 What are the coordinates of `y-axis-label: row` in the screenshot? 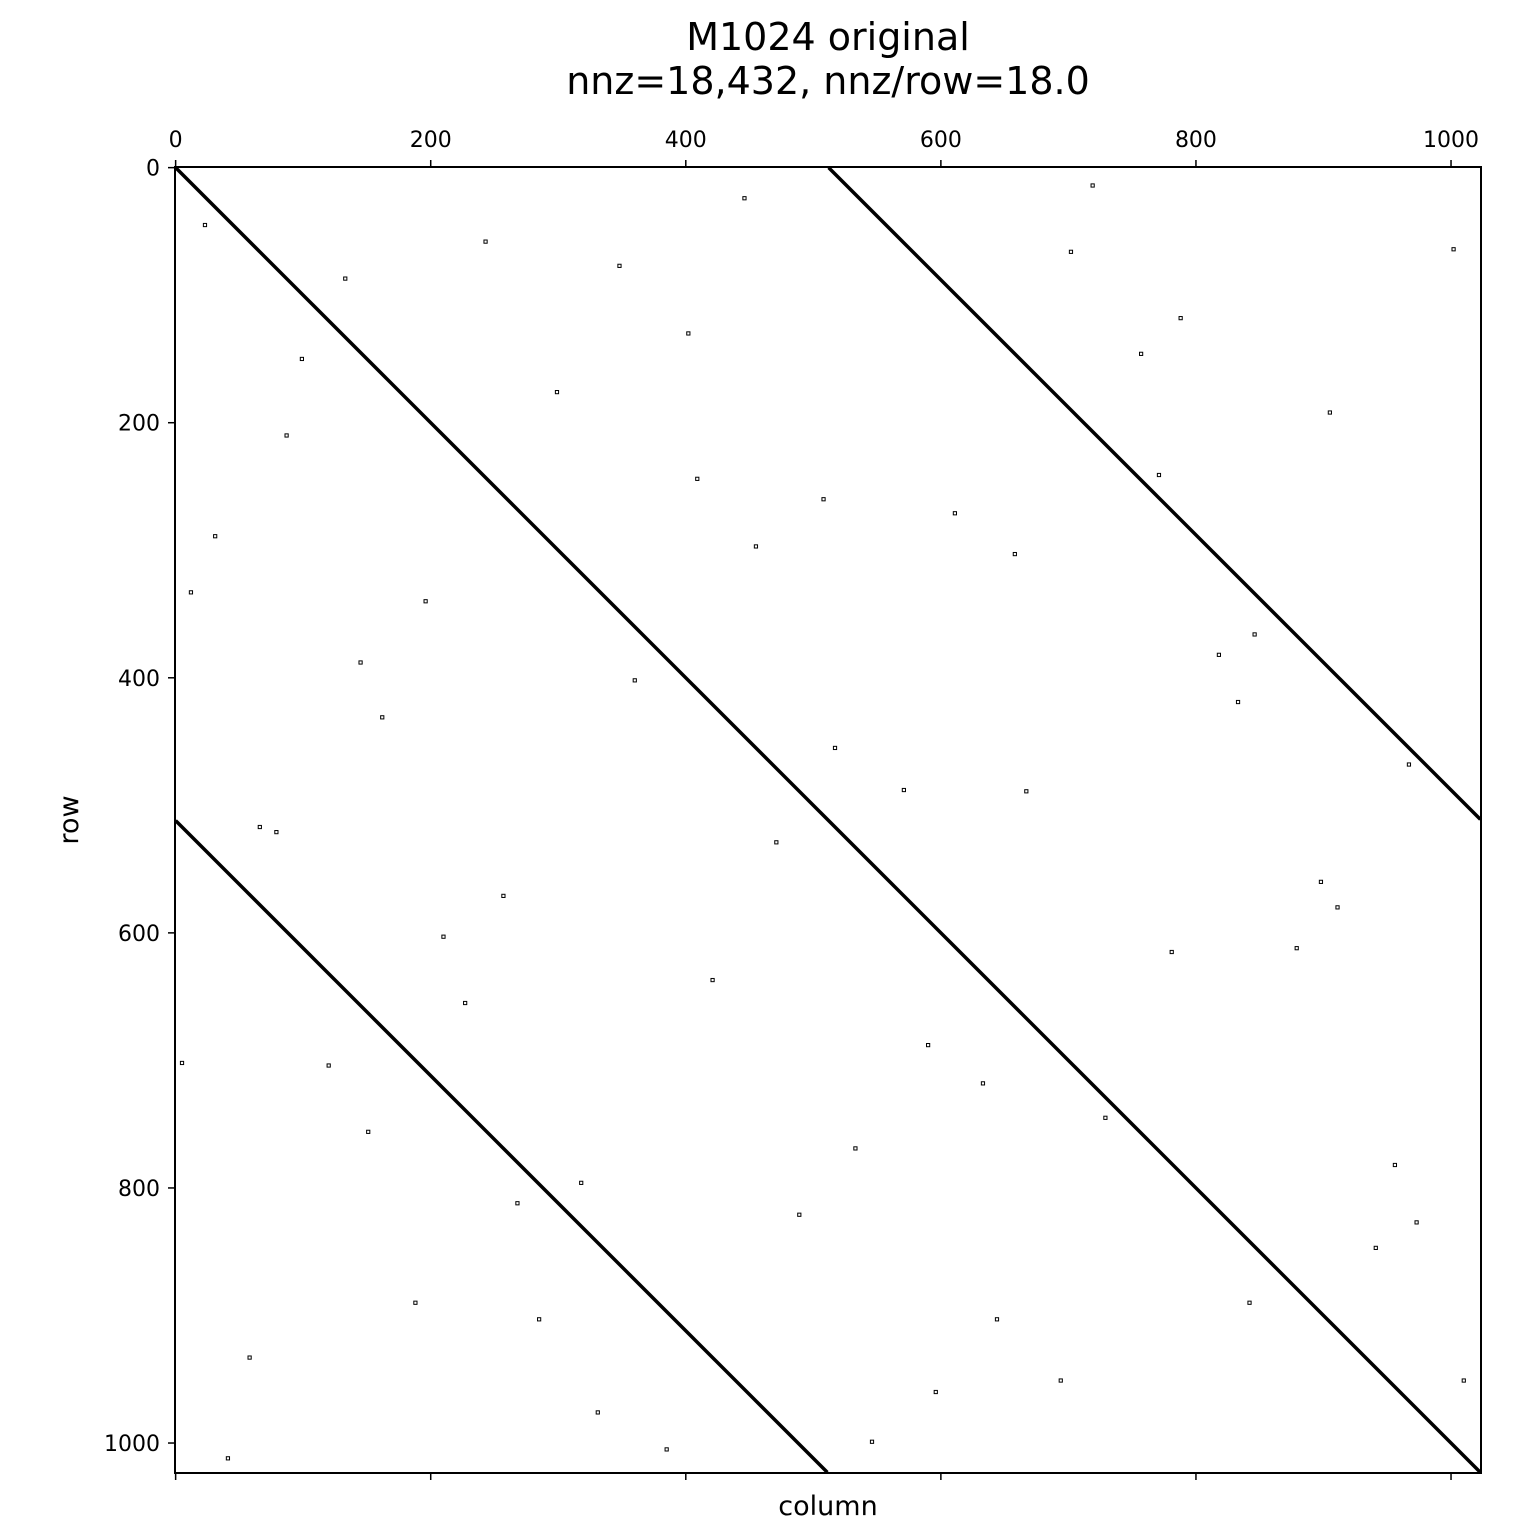 It's located at (69, 819).